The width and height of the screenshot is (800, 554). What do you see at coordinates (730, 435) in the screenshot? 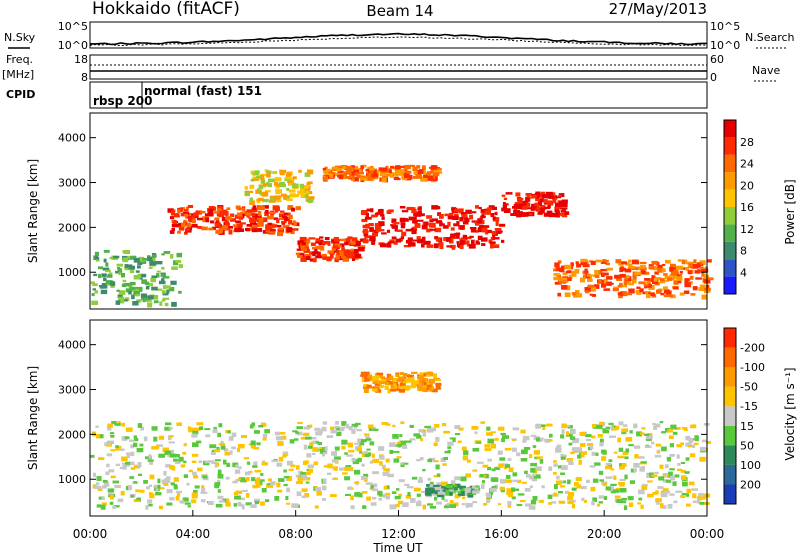
I see `colorbar-segment` at bounding box center [730, 435].